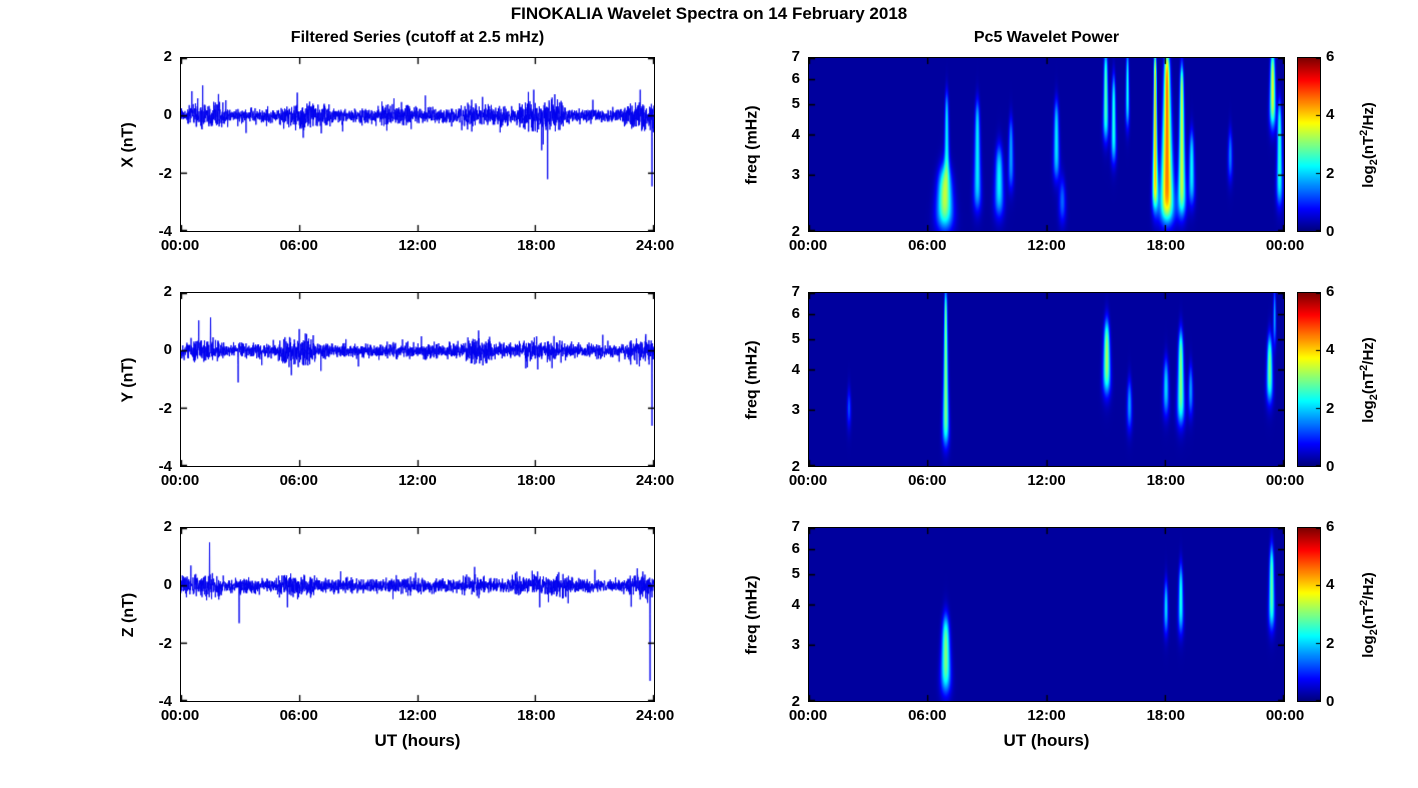 The width and height of the screenshot is (1418, 788). I want to click on timeseries-canvas-y, so click(417, 379).